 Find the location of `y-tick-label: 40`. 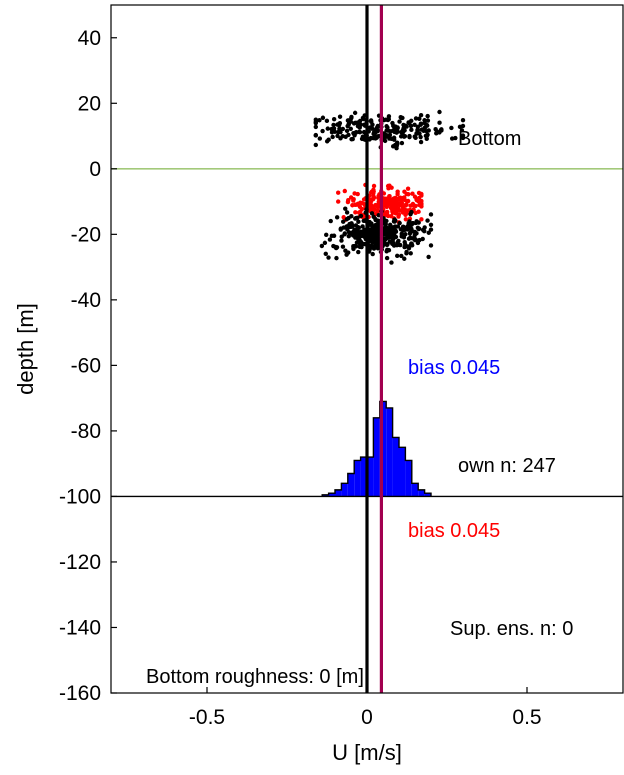

y-tick-label: 40 is located at coordinates (89, 38).